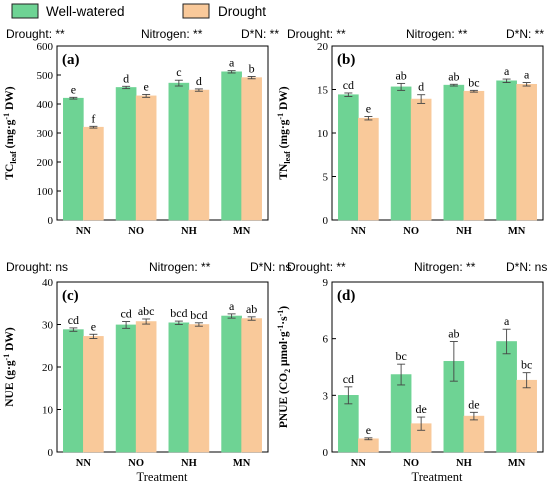 The width and height of the screenshot is (550, 485). I want to click on plot-frame, so click(437, 367).